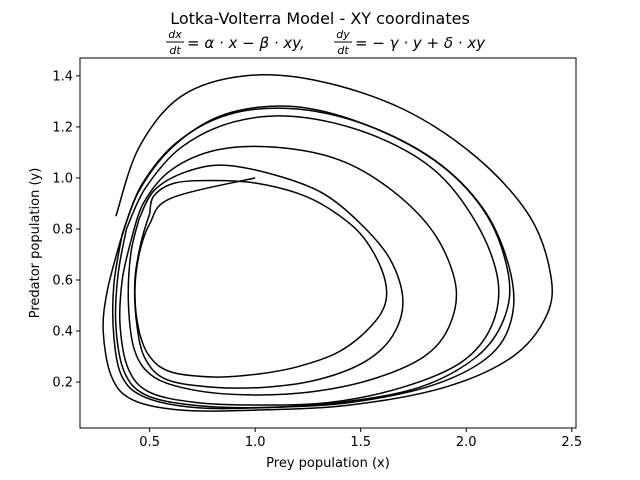 The height and width of the screenshot is (480, 640). I want to click on x-tick-label: 2.0, so click(466, 442).